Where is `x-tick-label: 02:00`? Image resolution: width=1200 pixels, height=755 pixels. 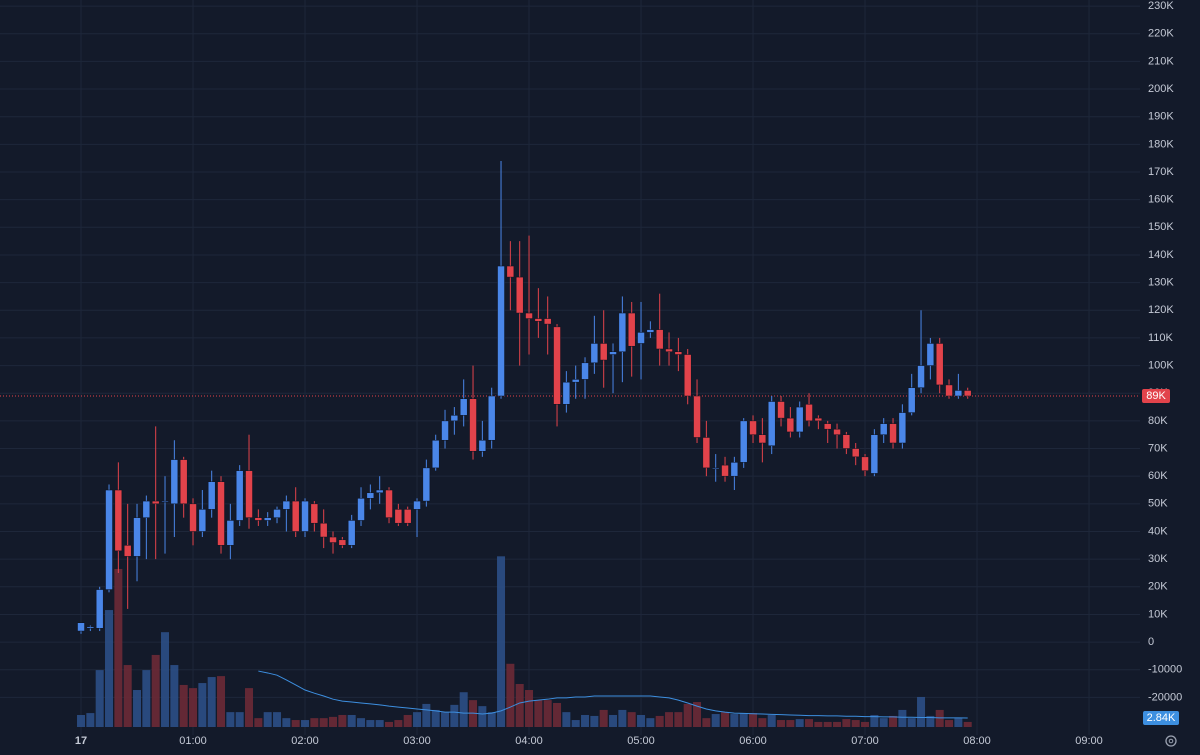 x-tick-label: 02:00 is located at coordinates (305, 741).